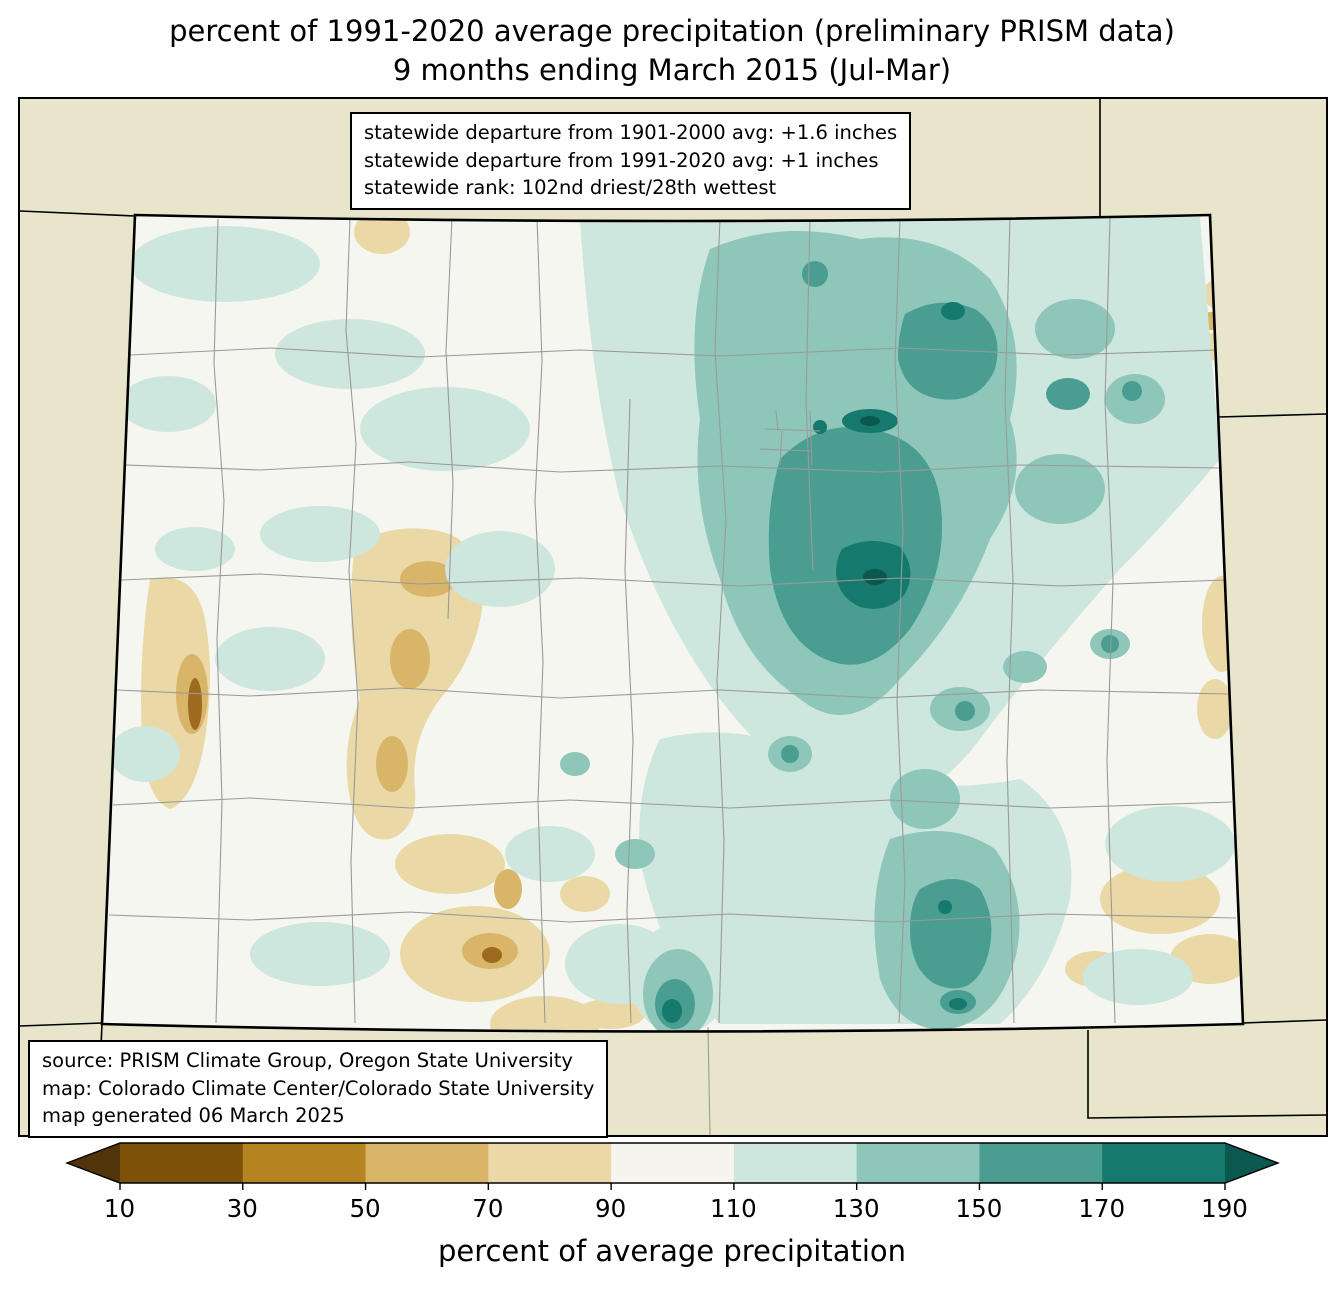 This screenshot has width=1344, height=1299. What do you see at coordinates (672, 69) in the screenshot?
I see `page-title-line-2: 9 months ending March 2015 (Jul-Mar)` at bounding box center [672, 69].